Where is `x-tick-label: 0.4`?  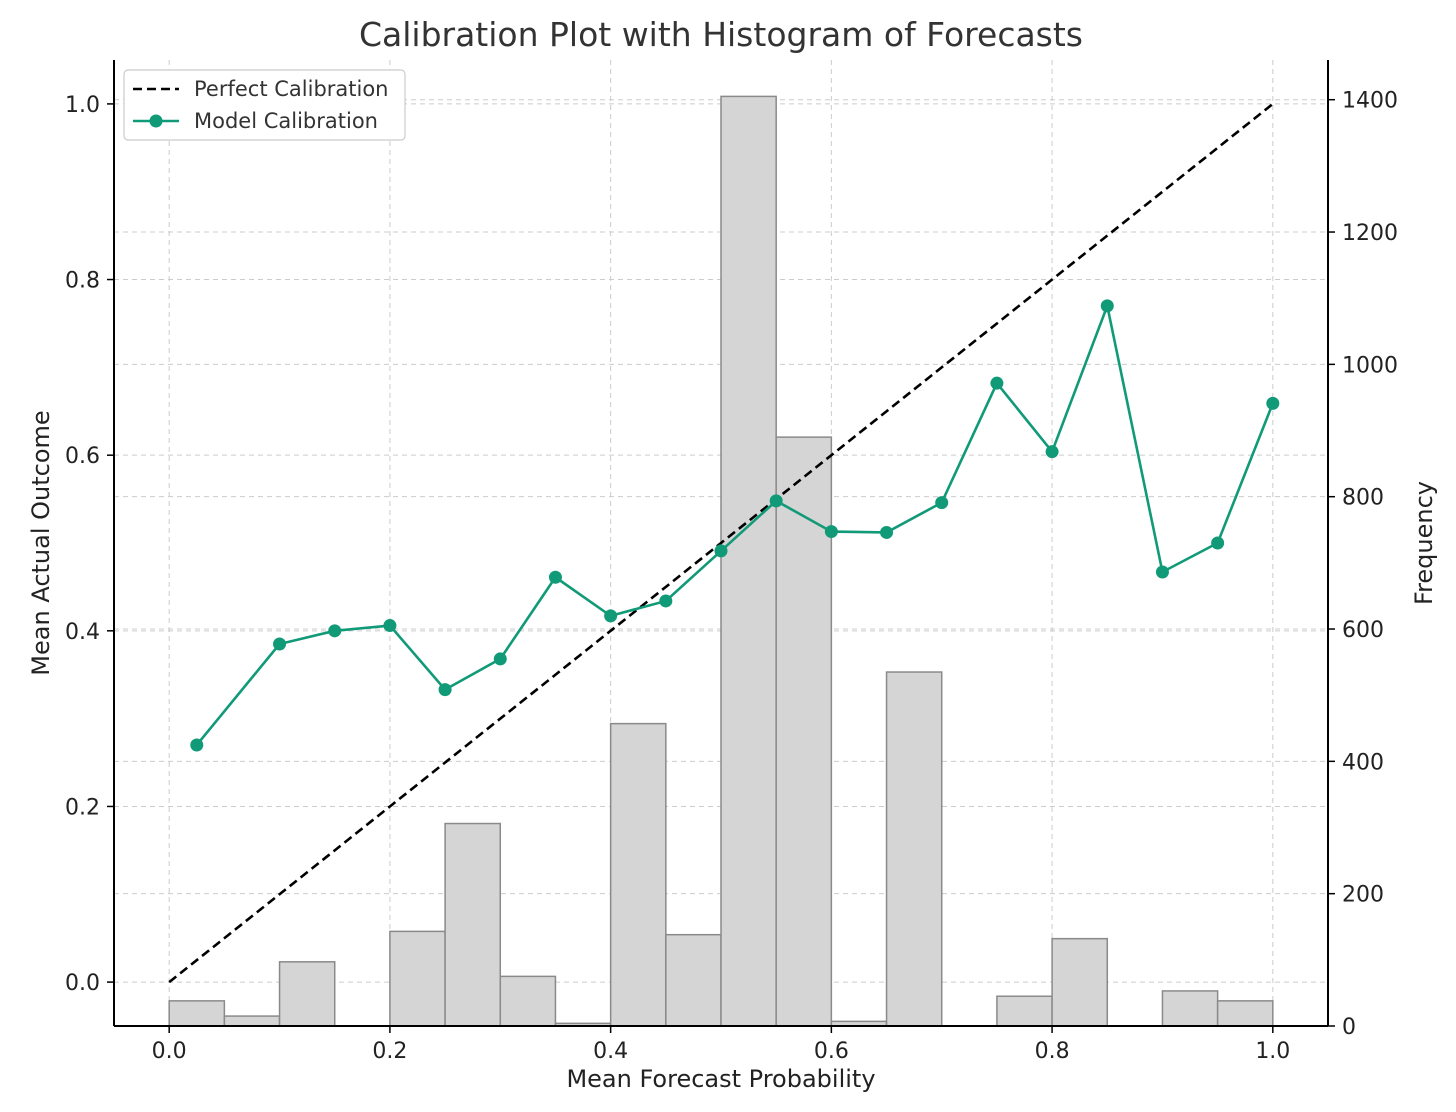
x-tick-label: 0.4 is located at coordinates (610, 1051).